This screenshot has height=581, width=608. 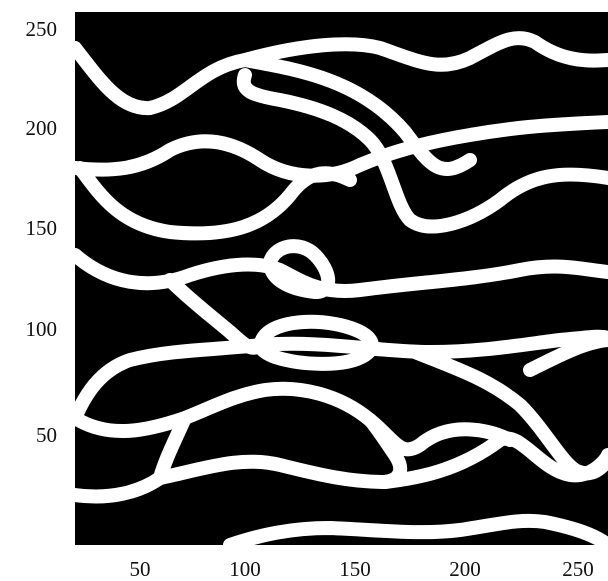 I want to click on x-tick-label: 150, so click(x=355, y=569).